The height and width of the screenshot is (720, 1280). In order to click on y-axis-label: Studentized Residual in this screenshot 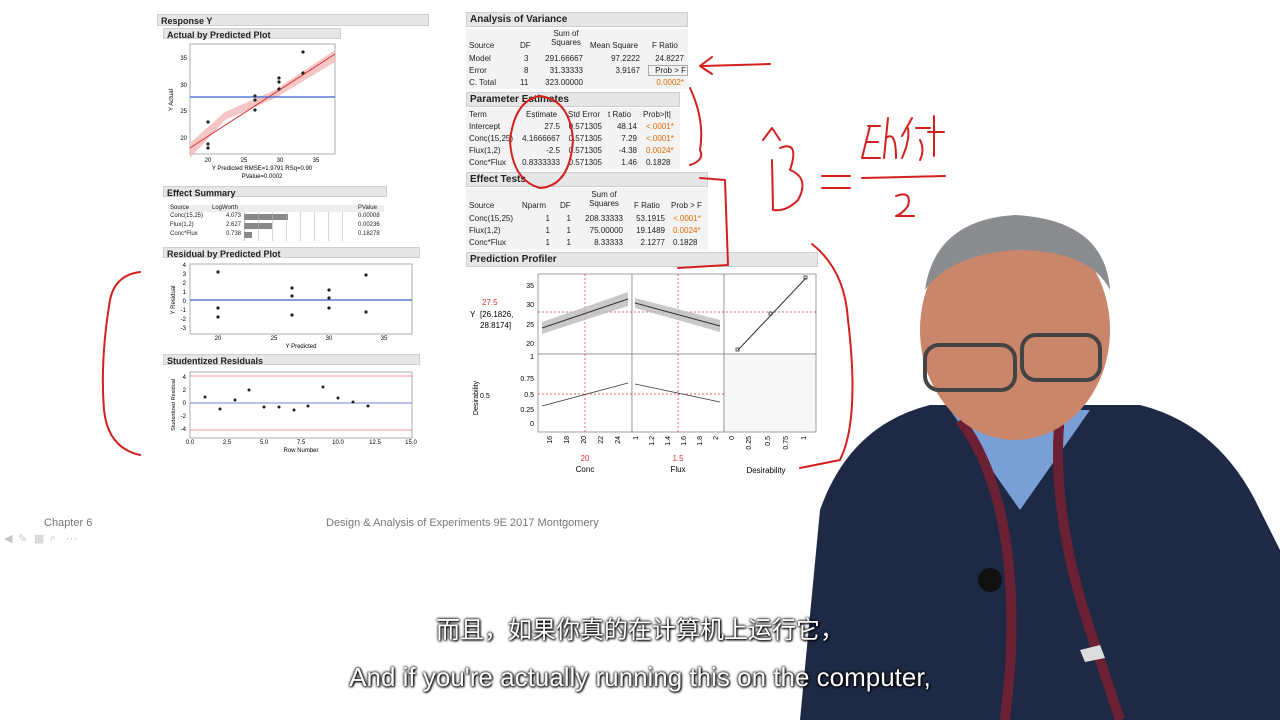, I will do `click(174, 405)`.